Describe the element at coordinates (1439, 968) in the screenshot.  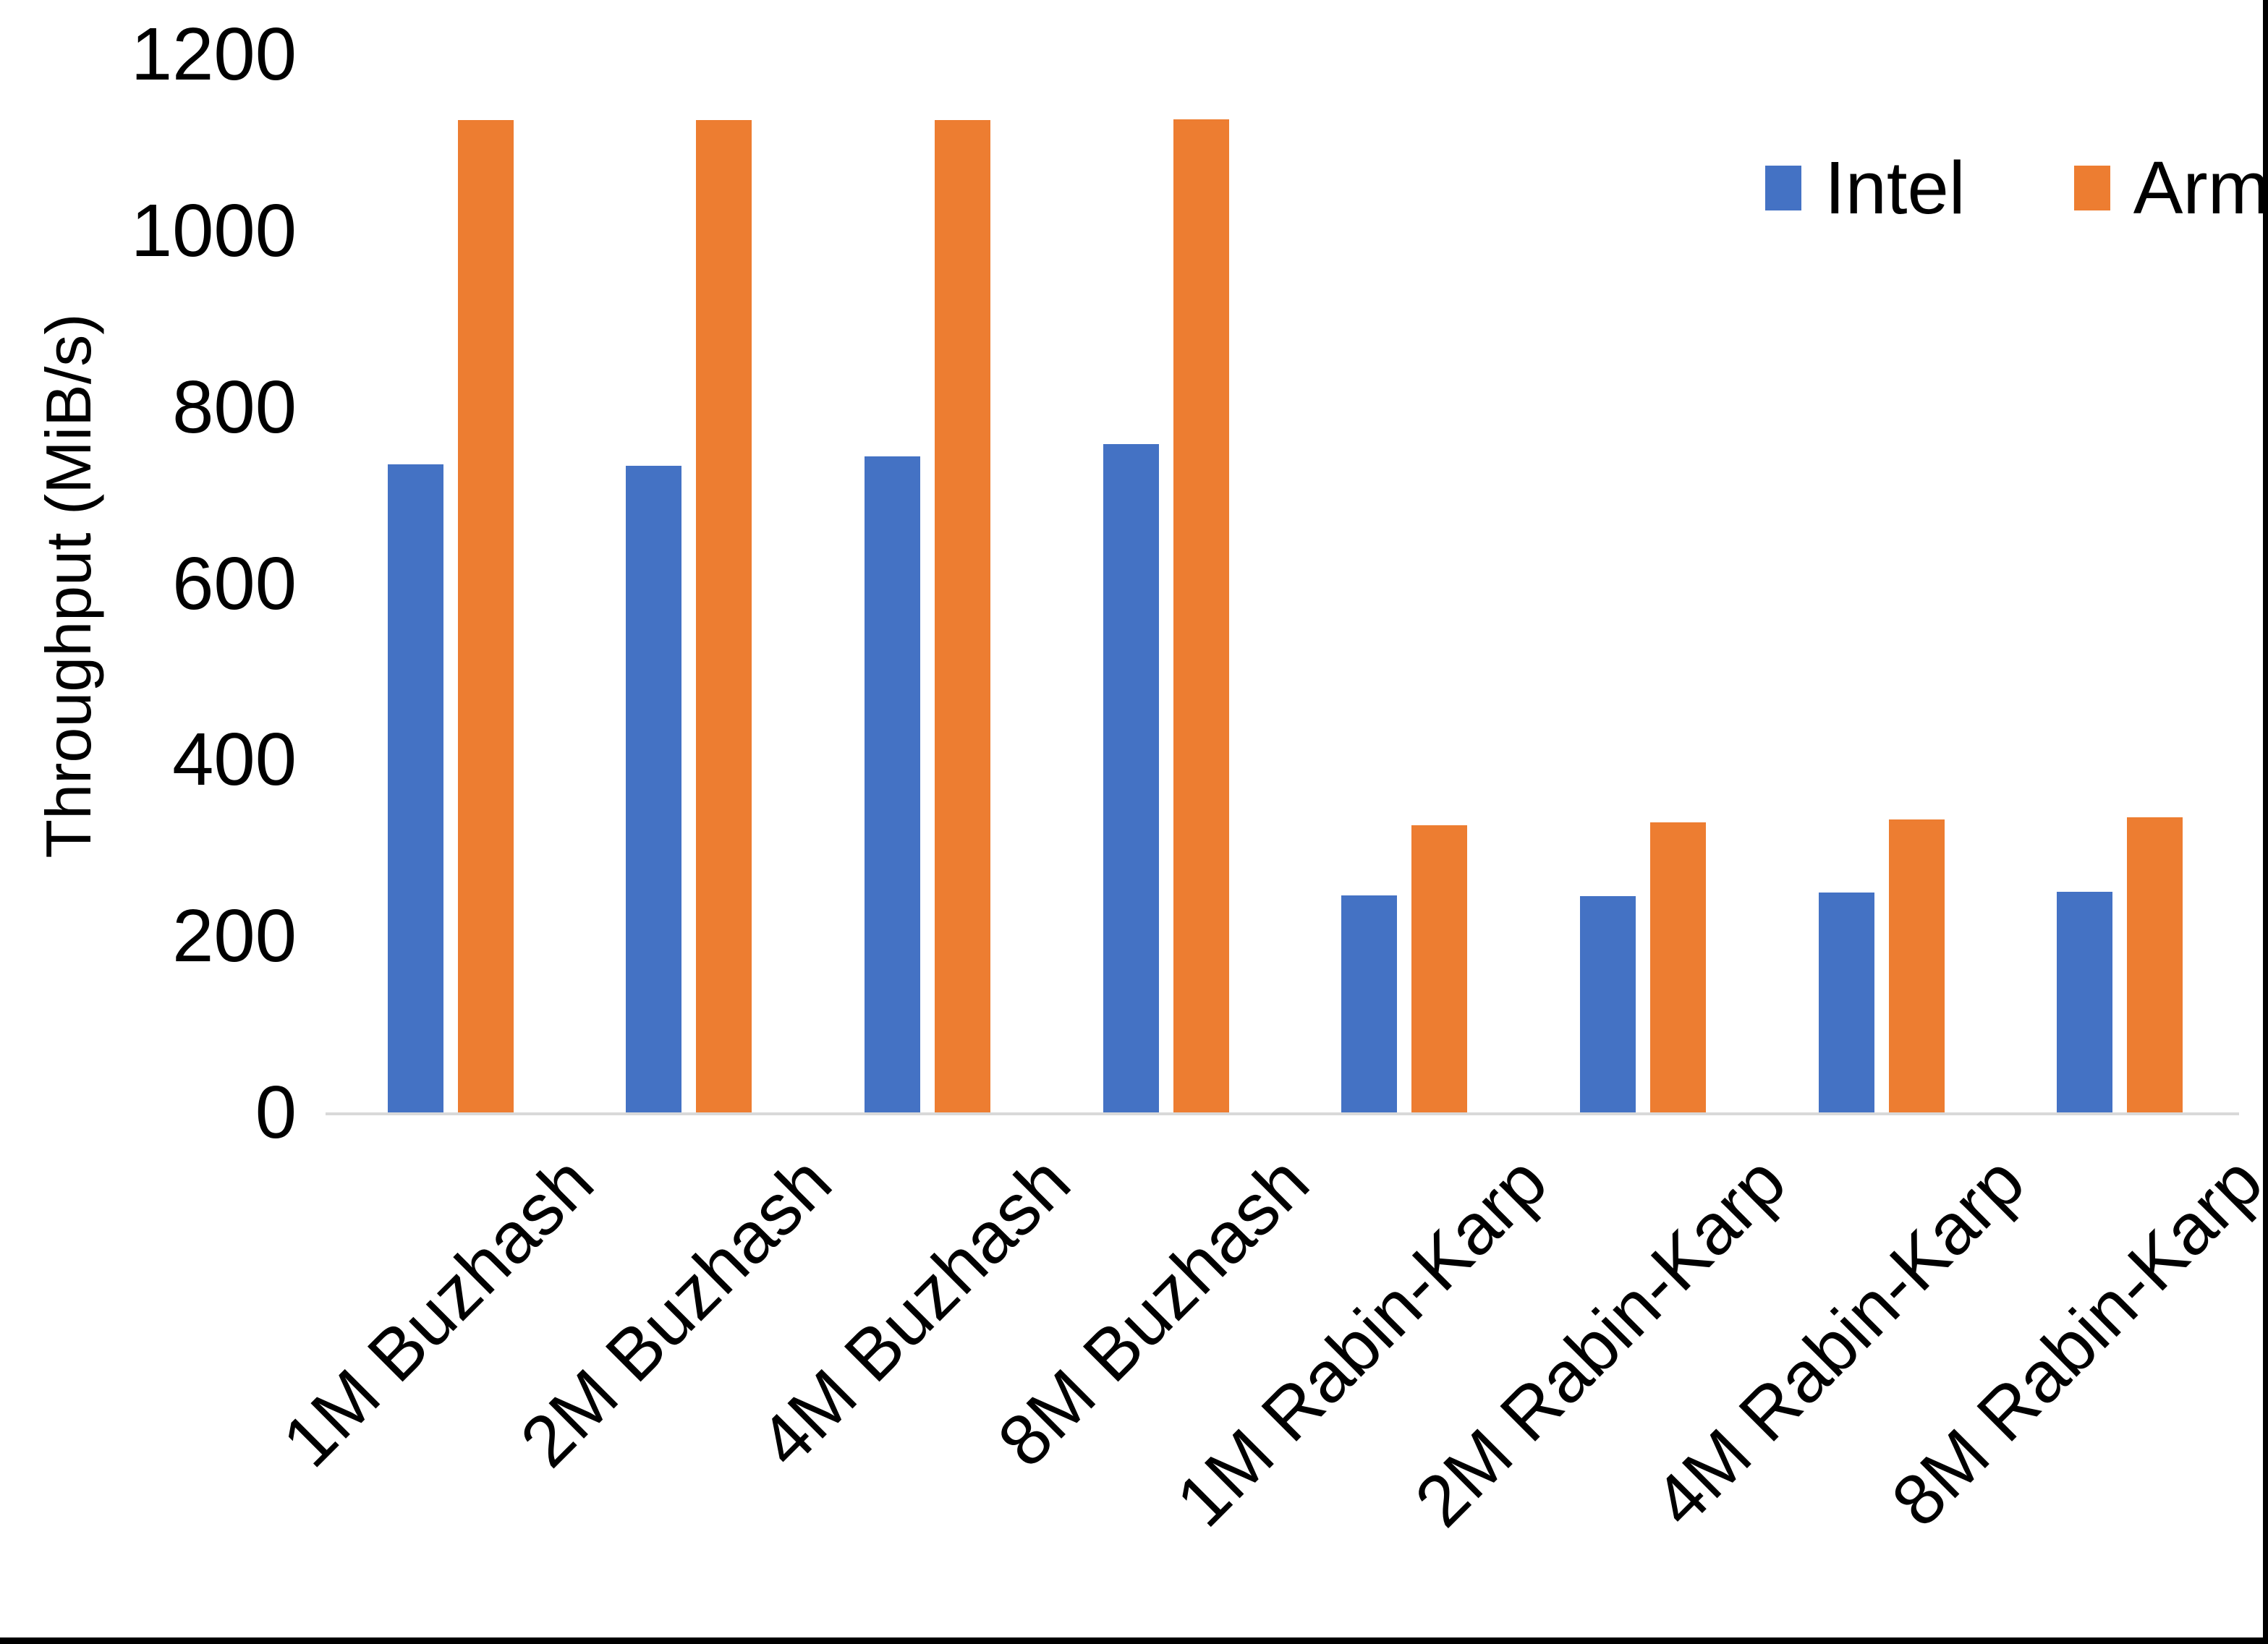
I see `bar-arm-1m-rabin-karp` at that location.